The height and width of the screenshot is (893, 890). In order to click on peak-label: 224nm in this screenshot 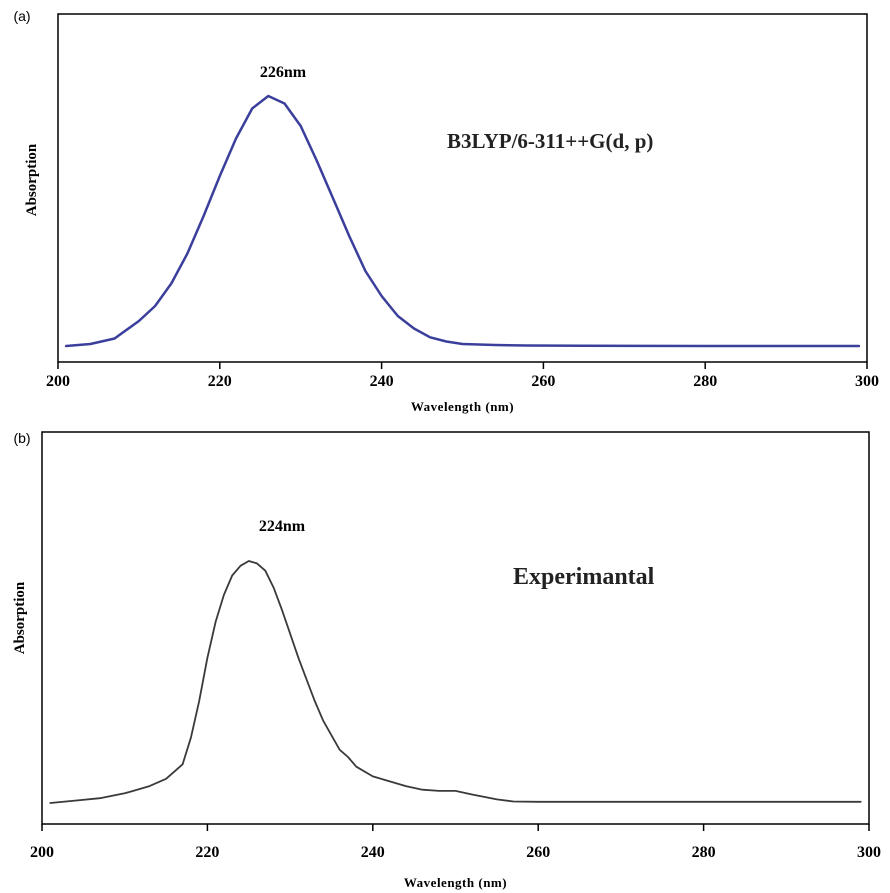, I will do `click(282, 526)`.